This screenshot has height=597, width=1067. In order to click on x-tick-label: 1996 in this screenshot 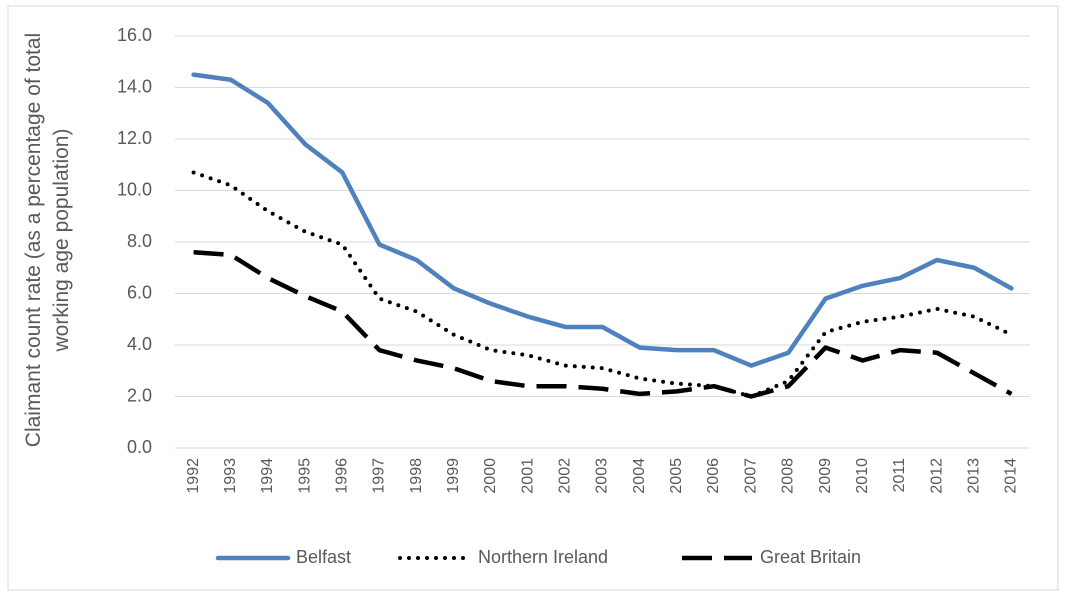, I will do `click(342, 476)`.